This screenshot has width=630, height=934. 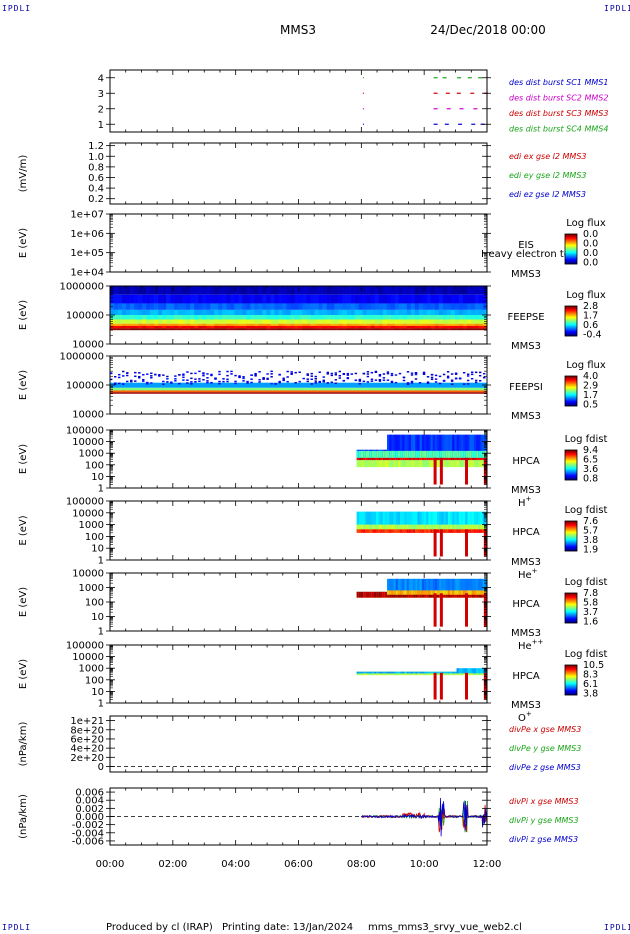 What do you see at coordinates (487, 864) in the screenshot?
I see `x-tick-label: 12:00` at bounding box center [487, 864].